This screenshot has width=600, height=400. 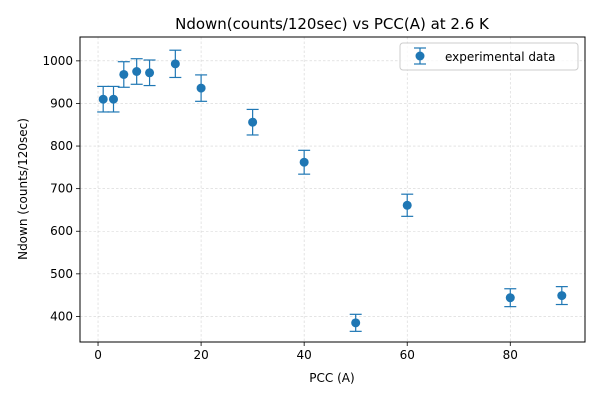 What do you see at coordinates (98, 355) in the screenshot?
I see `x-tick-label: 0` at bounding box center [98, 355].